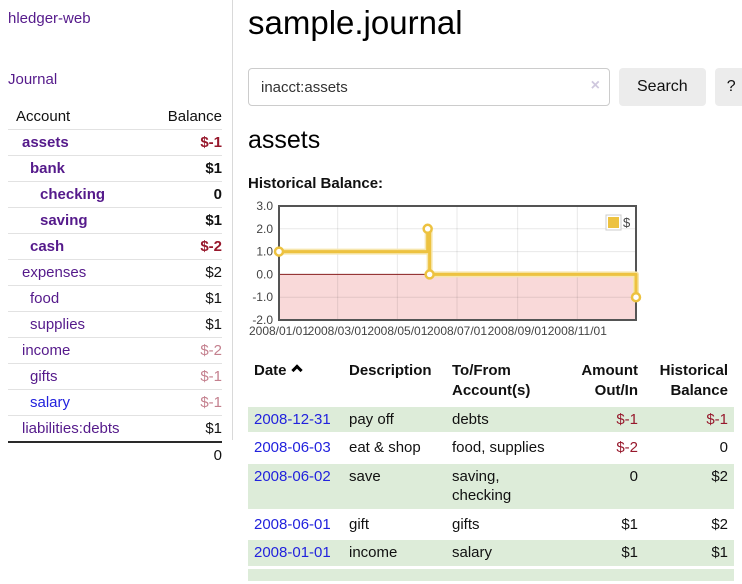 The width and height of the screenshot is (742, 584). Describe the element at coordinates (355, 22) in the screenshot. I see `page-title: sample.journal` at that location.